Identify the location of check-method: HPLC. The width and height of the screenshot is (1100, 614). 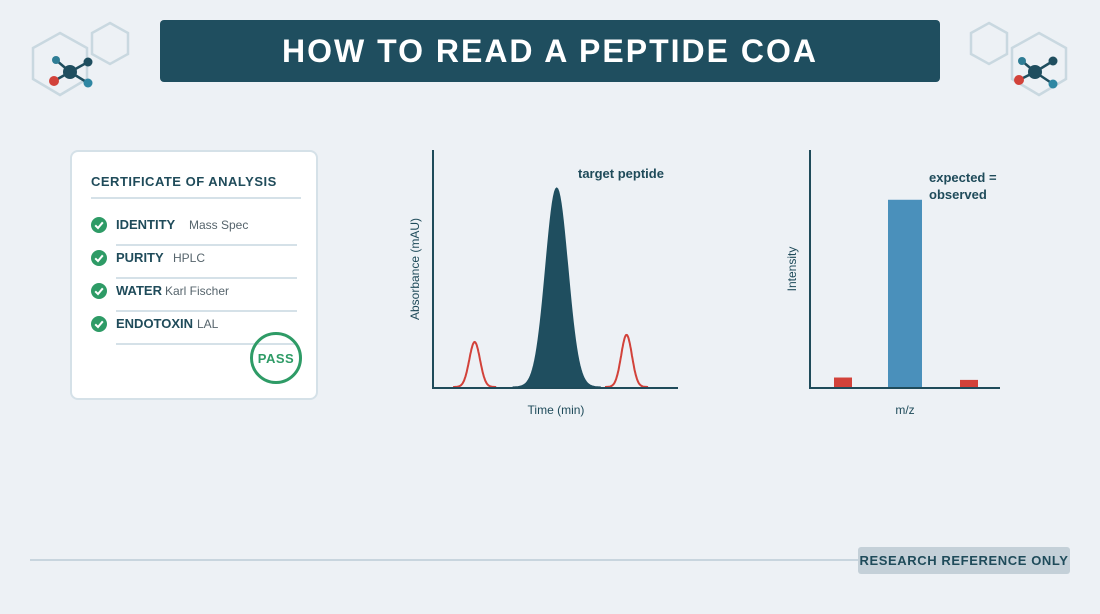
(189, 258).